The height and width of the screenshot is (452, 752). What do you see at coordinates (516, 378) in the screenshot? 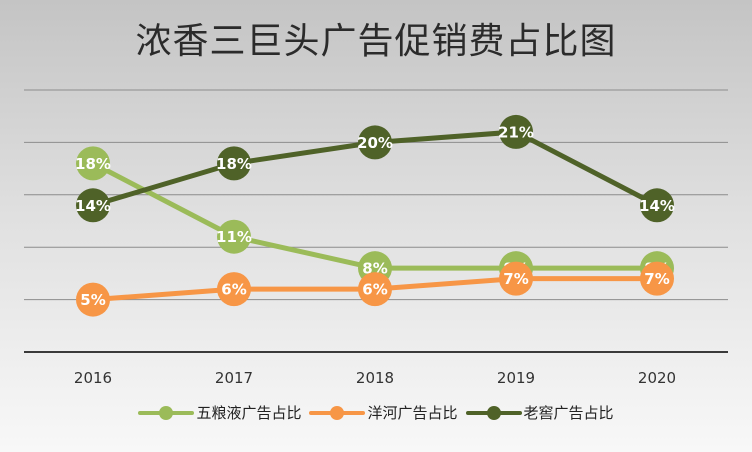
I see `x-tick-label-2019: 2019` at bounding box center [516, 378].